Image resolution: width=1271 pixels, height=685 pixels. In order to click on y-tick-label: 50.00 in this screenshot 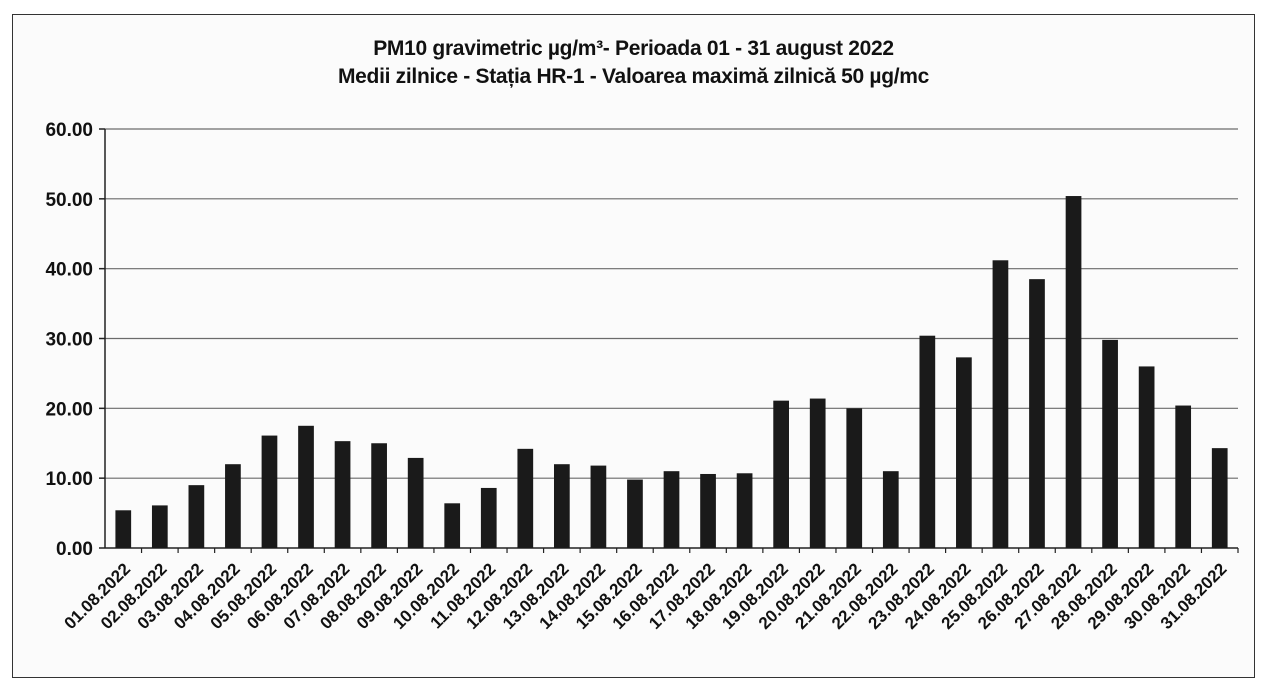, I will do `click(69, 200)`.